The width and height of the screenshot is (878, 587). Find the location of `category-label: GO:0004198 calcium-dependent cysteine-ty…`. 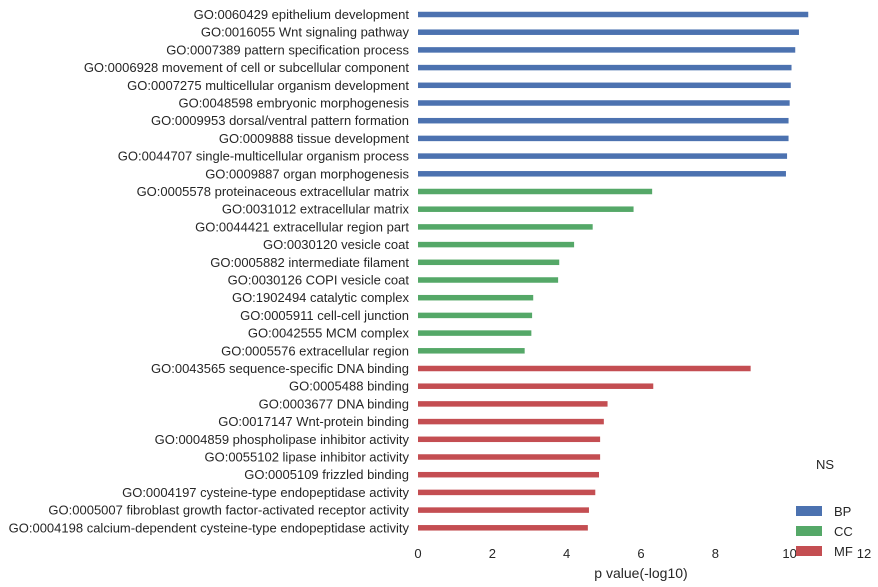

category-label: GO:0004198 calcium-dependent cysteine-ty… is located at coordinates (209, 527).